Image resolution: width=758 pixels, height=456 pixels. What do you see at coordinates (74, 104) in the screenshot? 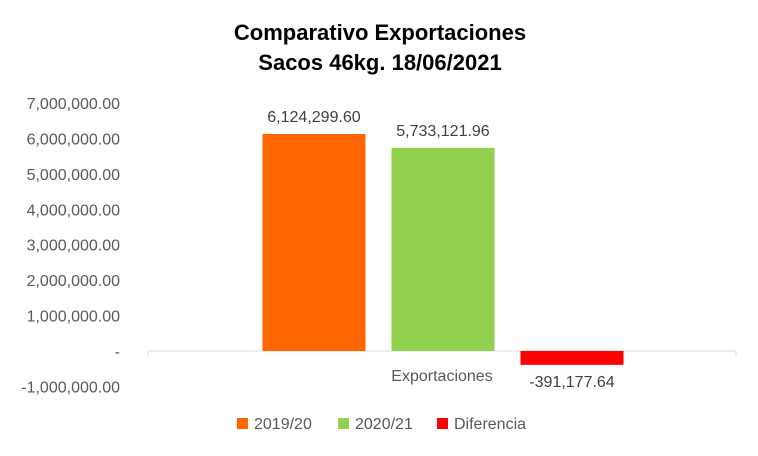
I see `y-tick-label: 7,000,000.00` at bounding box center [74, 104].